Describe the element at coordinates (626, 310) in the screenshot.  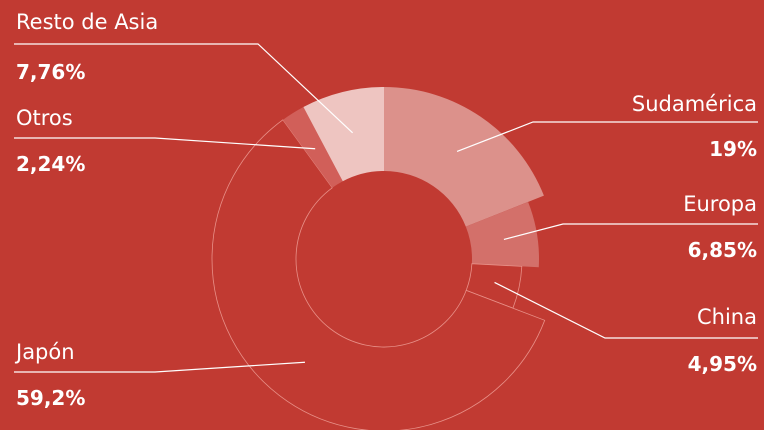
I see `leader-line-china` at that location.